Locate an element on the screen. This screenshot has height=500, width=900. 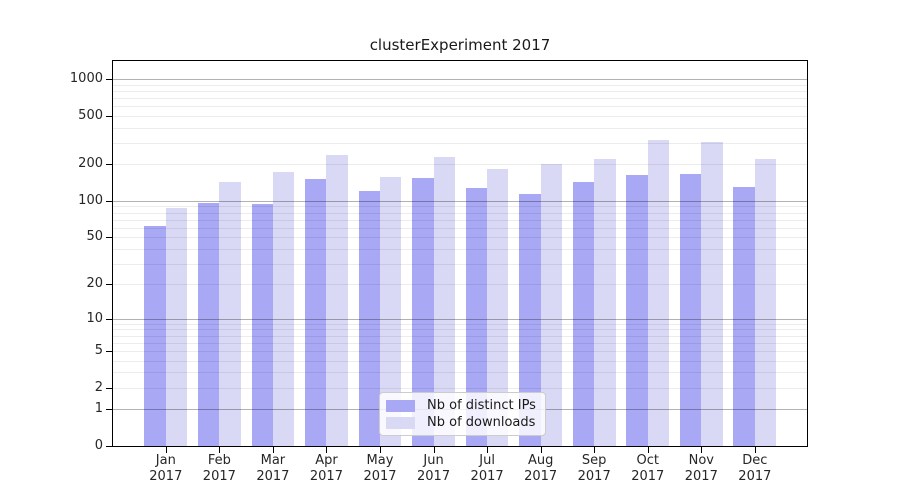
legend-item-distinct-ips: Nb of distinct IPs is located at coordinates (461, 405).